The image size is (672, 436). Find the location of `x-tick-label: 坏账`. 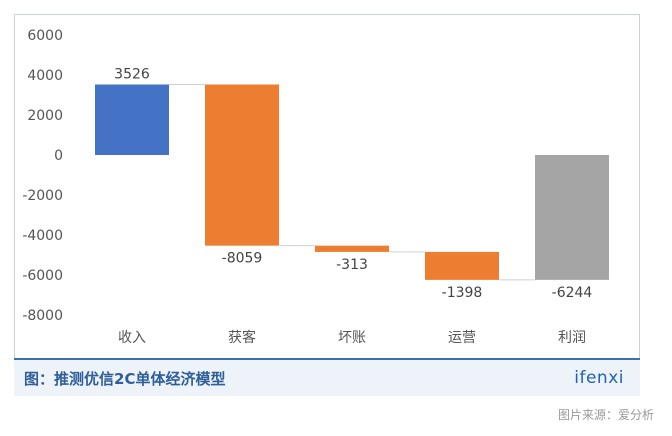

x-tick-label: 坏账 is located at coordinates (352, 338).